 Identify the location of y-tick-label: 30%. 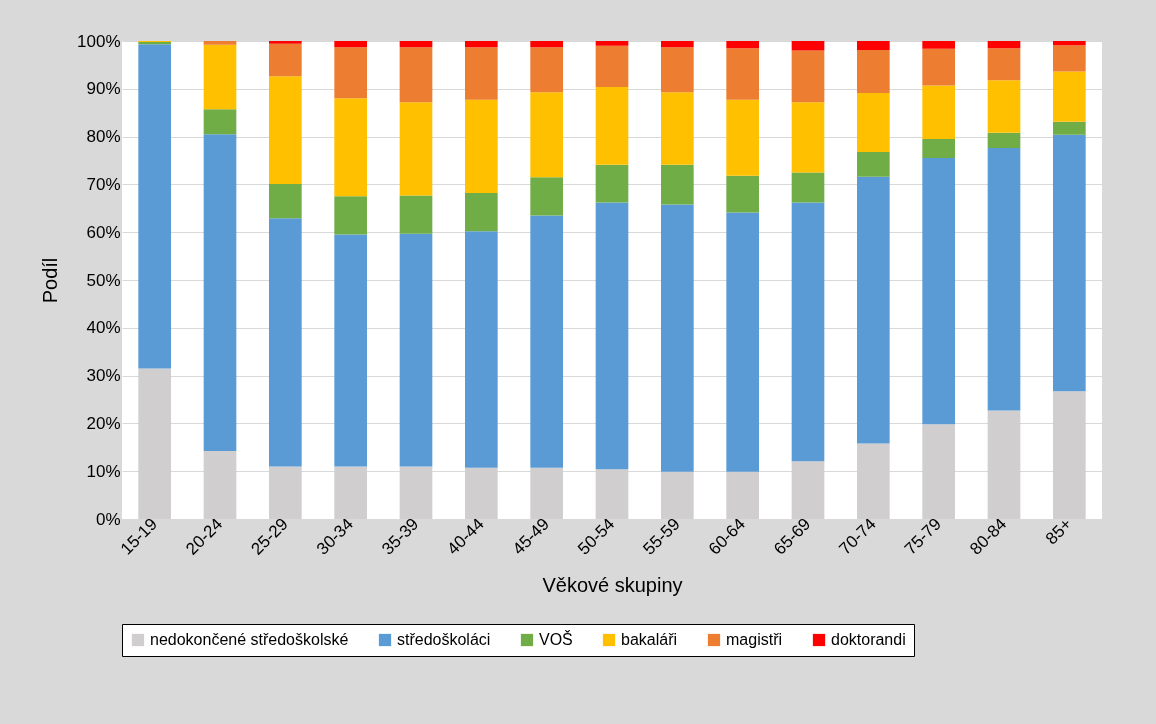
(103, 376).